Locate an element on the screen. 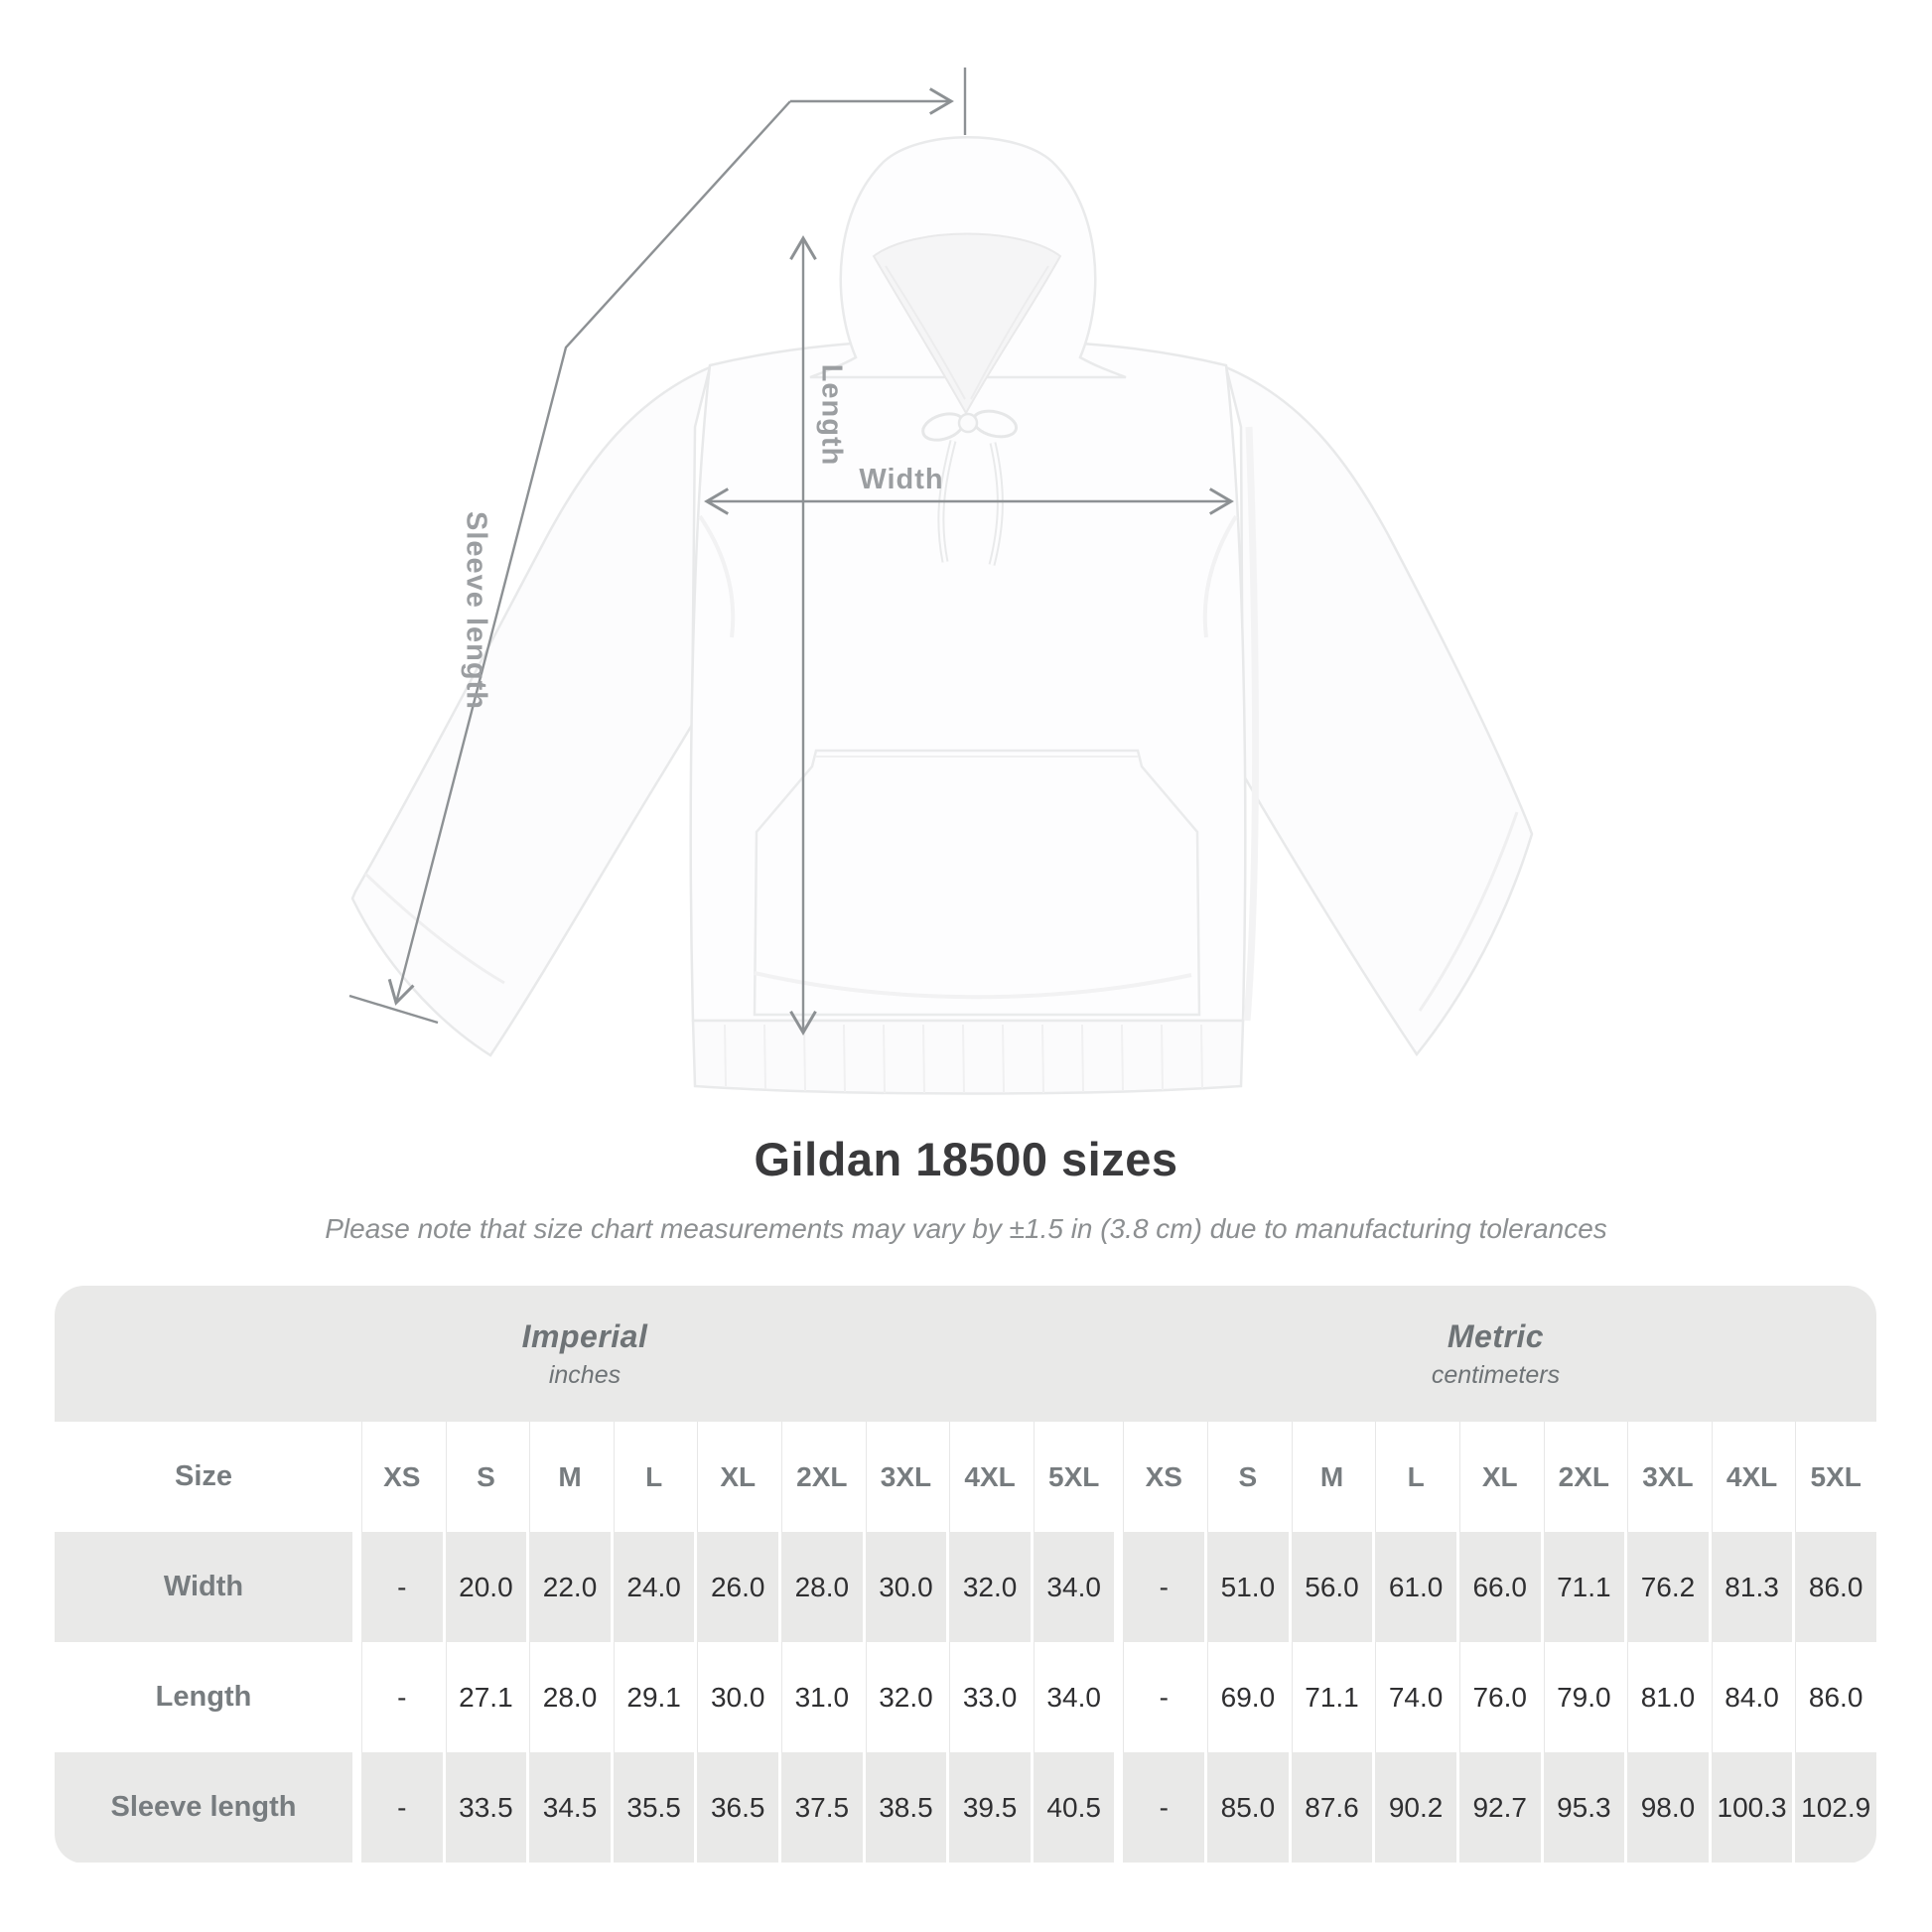  measure-cell: 35.5 is located at coordinates (653, 1807).